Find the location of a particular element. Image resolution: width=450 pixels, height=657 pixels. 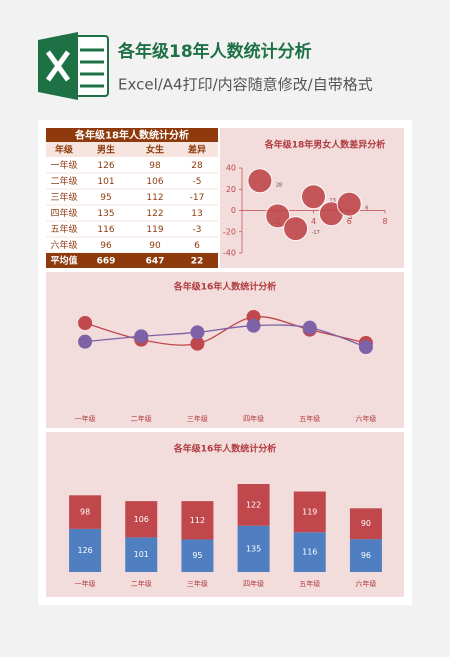

cell: 126 is located at coordinates (105, 166).